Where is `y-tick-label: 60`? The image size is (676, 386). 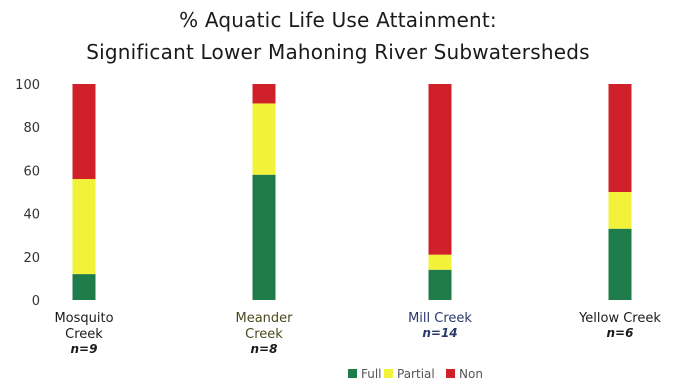
y-tick-label: 60 is located at coordinates (31, 171).